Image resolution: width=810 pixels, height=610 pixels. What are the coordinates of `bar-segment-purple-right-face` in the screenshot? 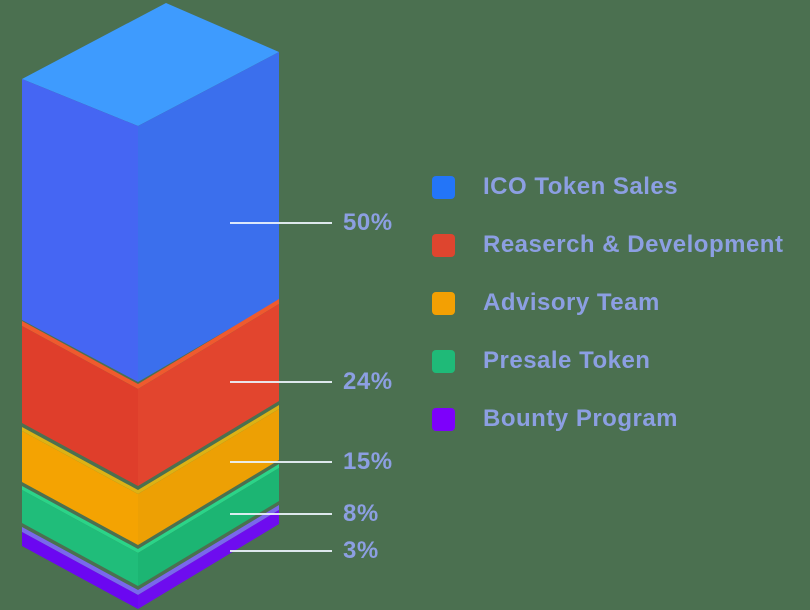 It's located at (208, 559).